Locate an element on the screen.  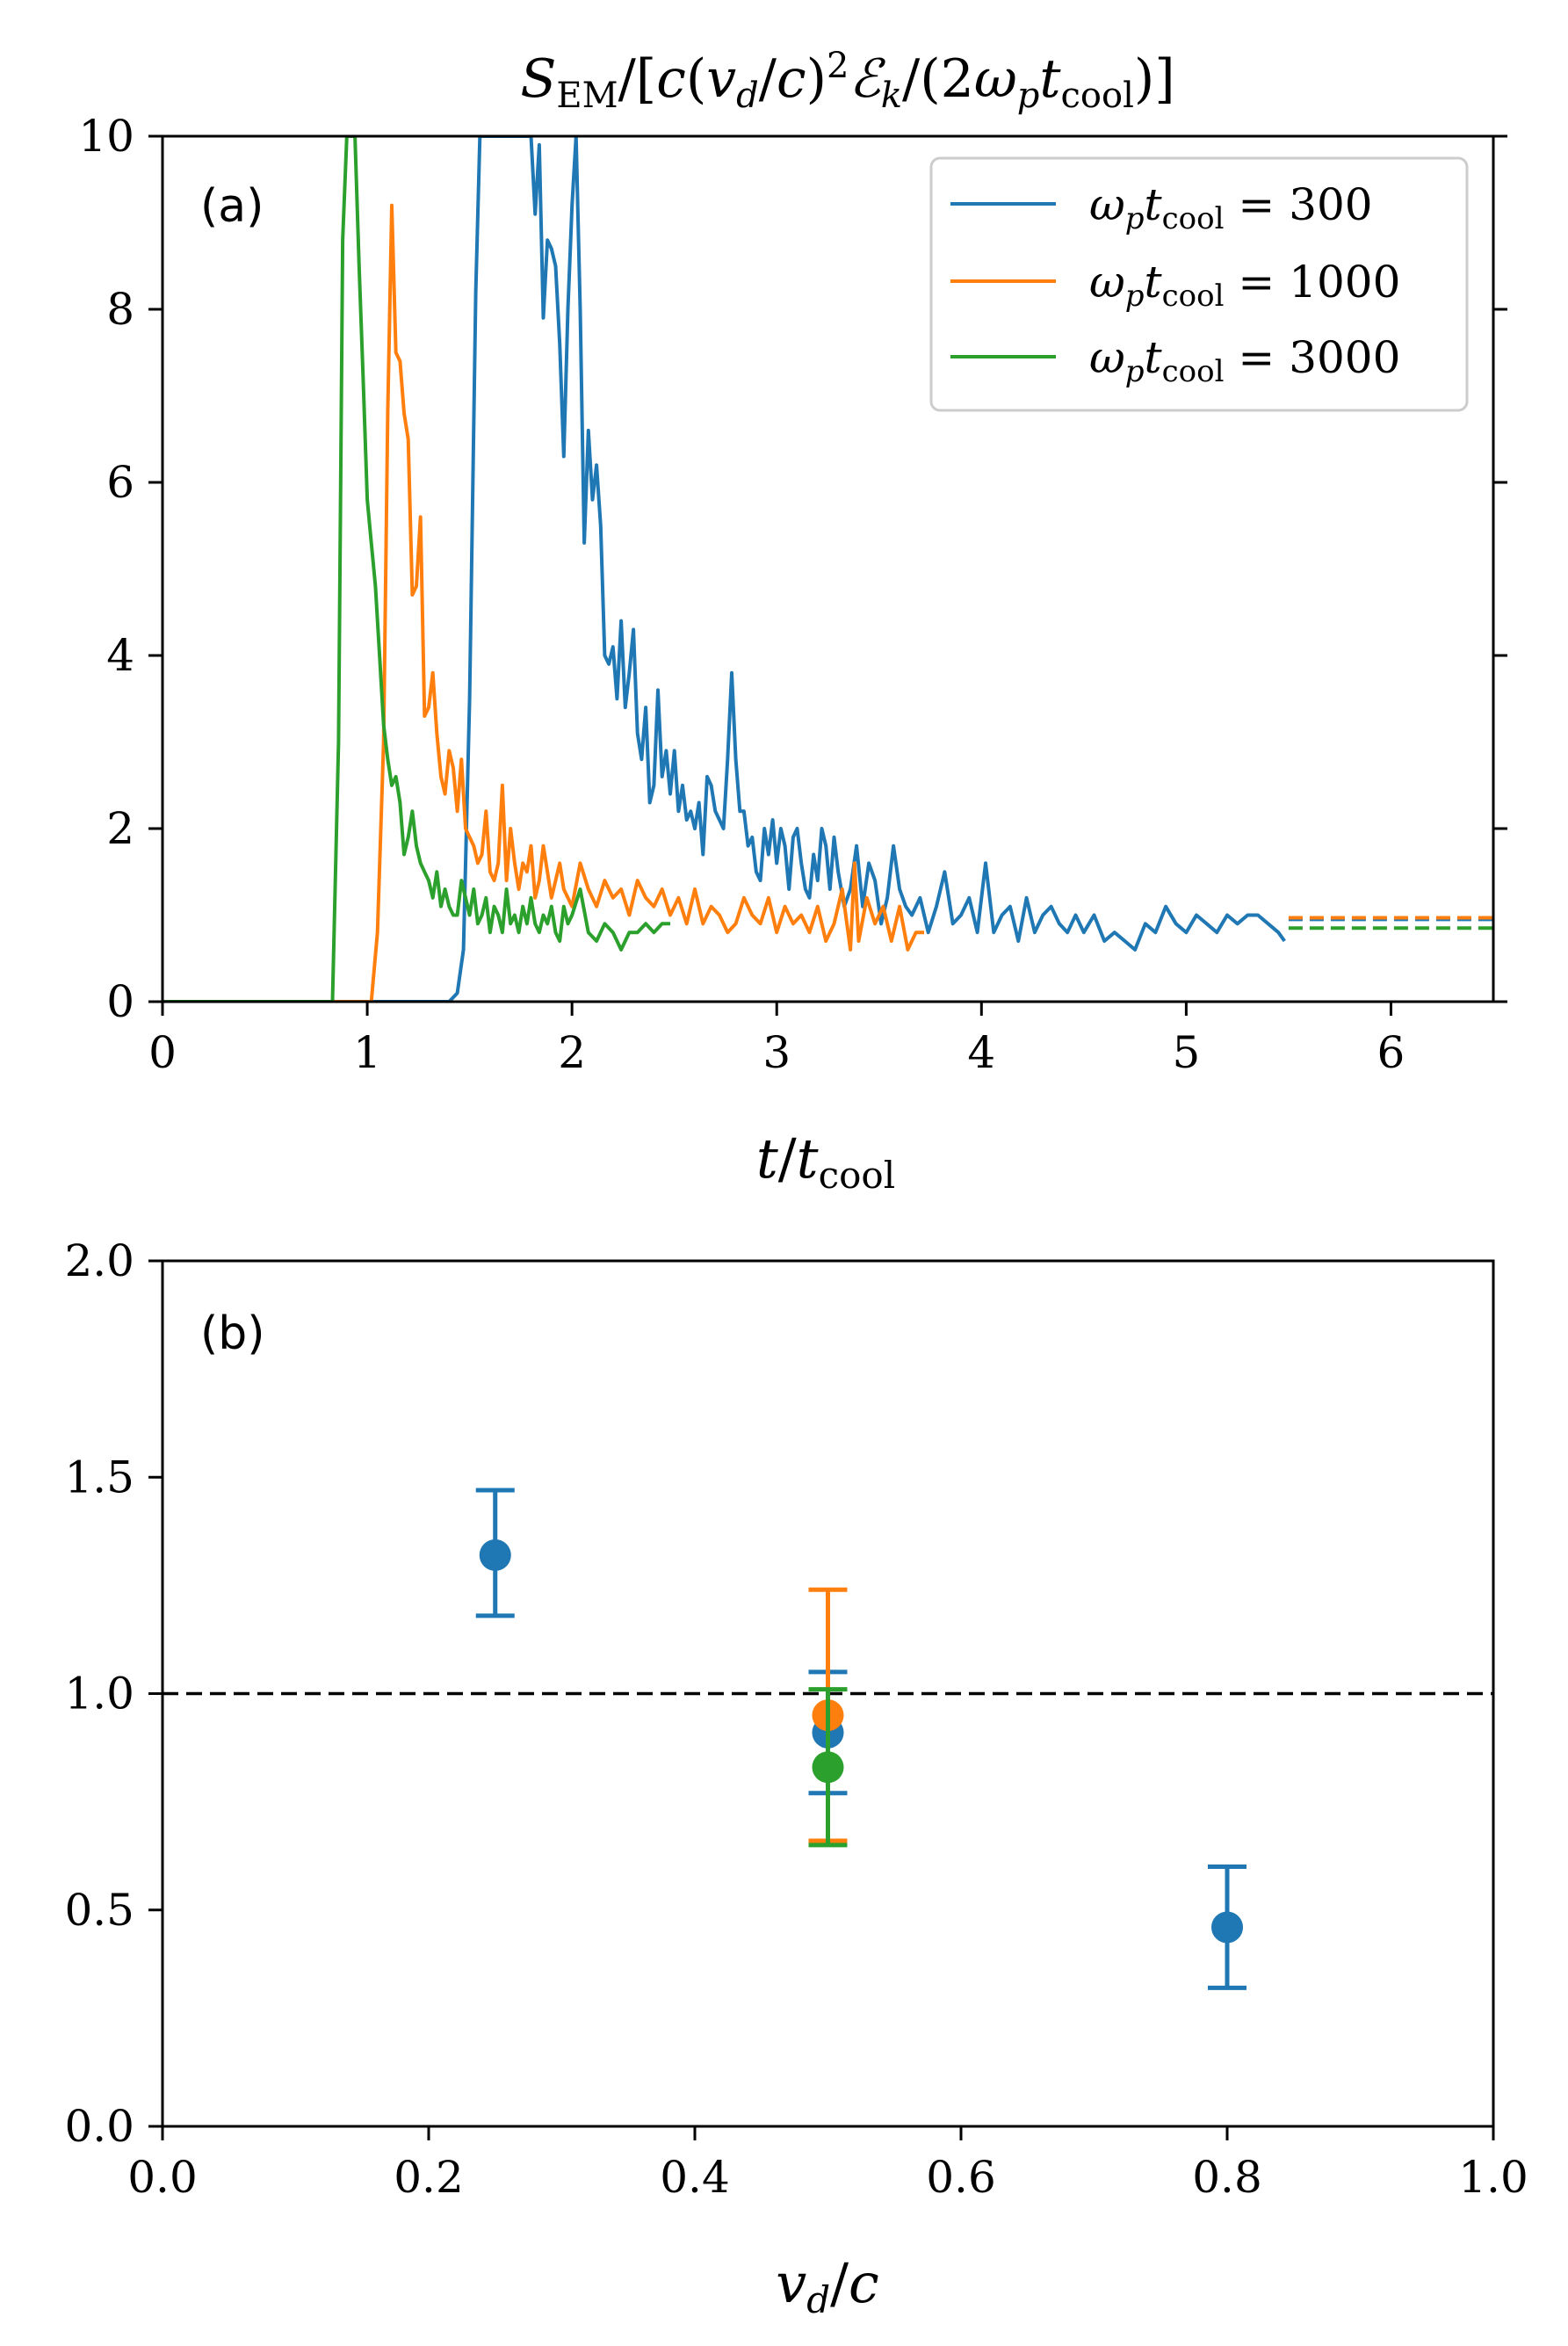
panel-a-label: (a) is located at coordinates (232, 206).